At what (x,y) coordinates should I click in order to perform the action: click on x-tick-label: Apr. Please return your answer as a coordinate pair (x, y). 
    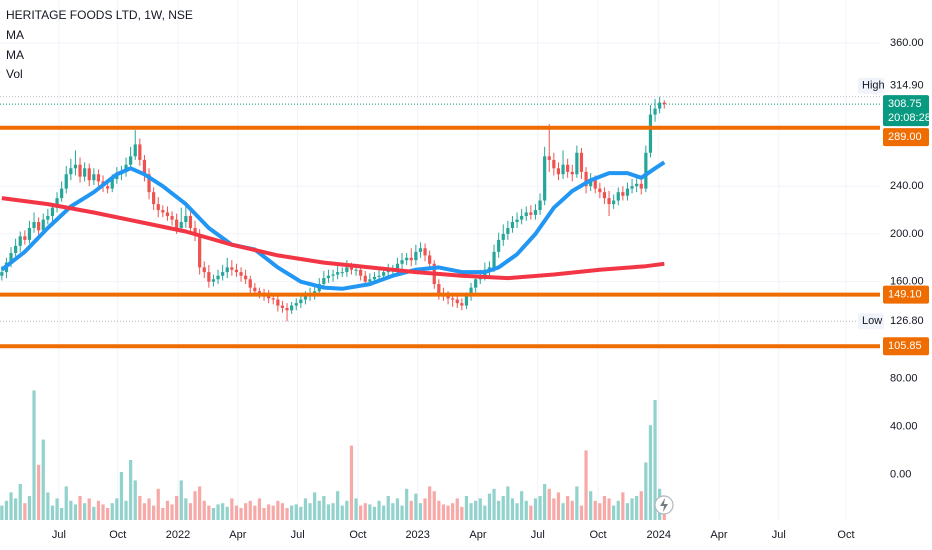
    Looking at the image, I should click on (237, 535).